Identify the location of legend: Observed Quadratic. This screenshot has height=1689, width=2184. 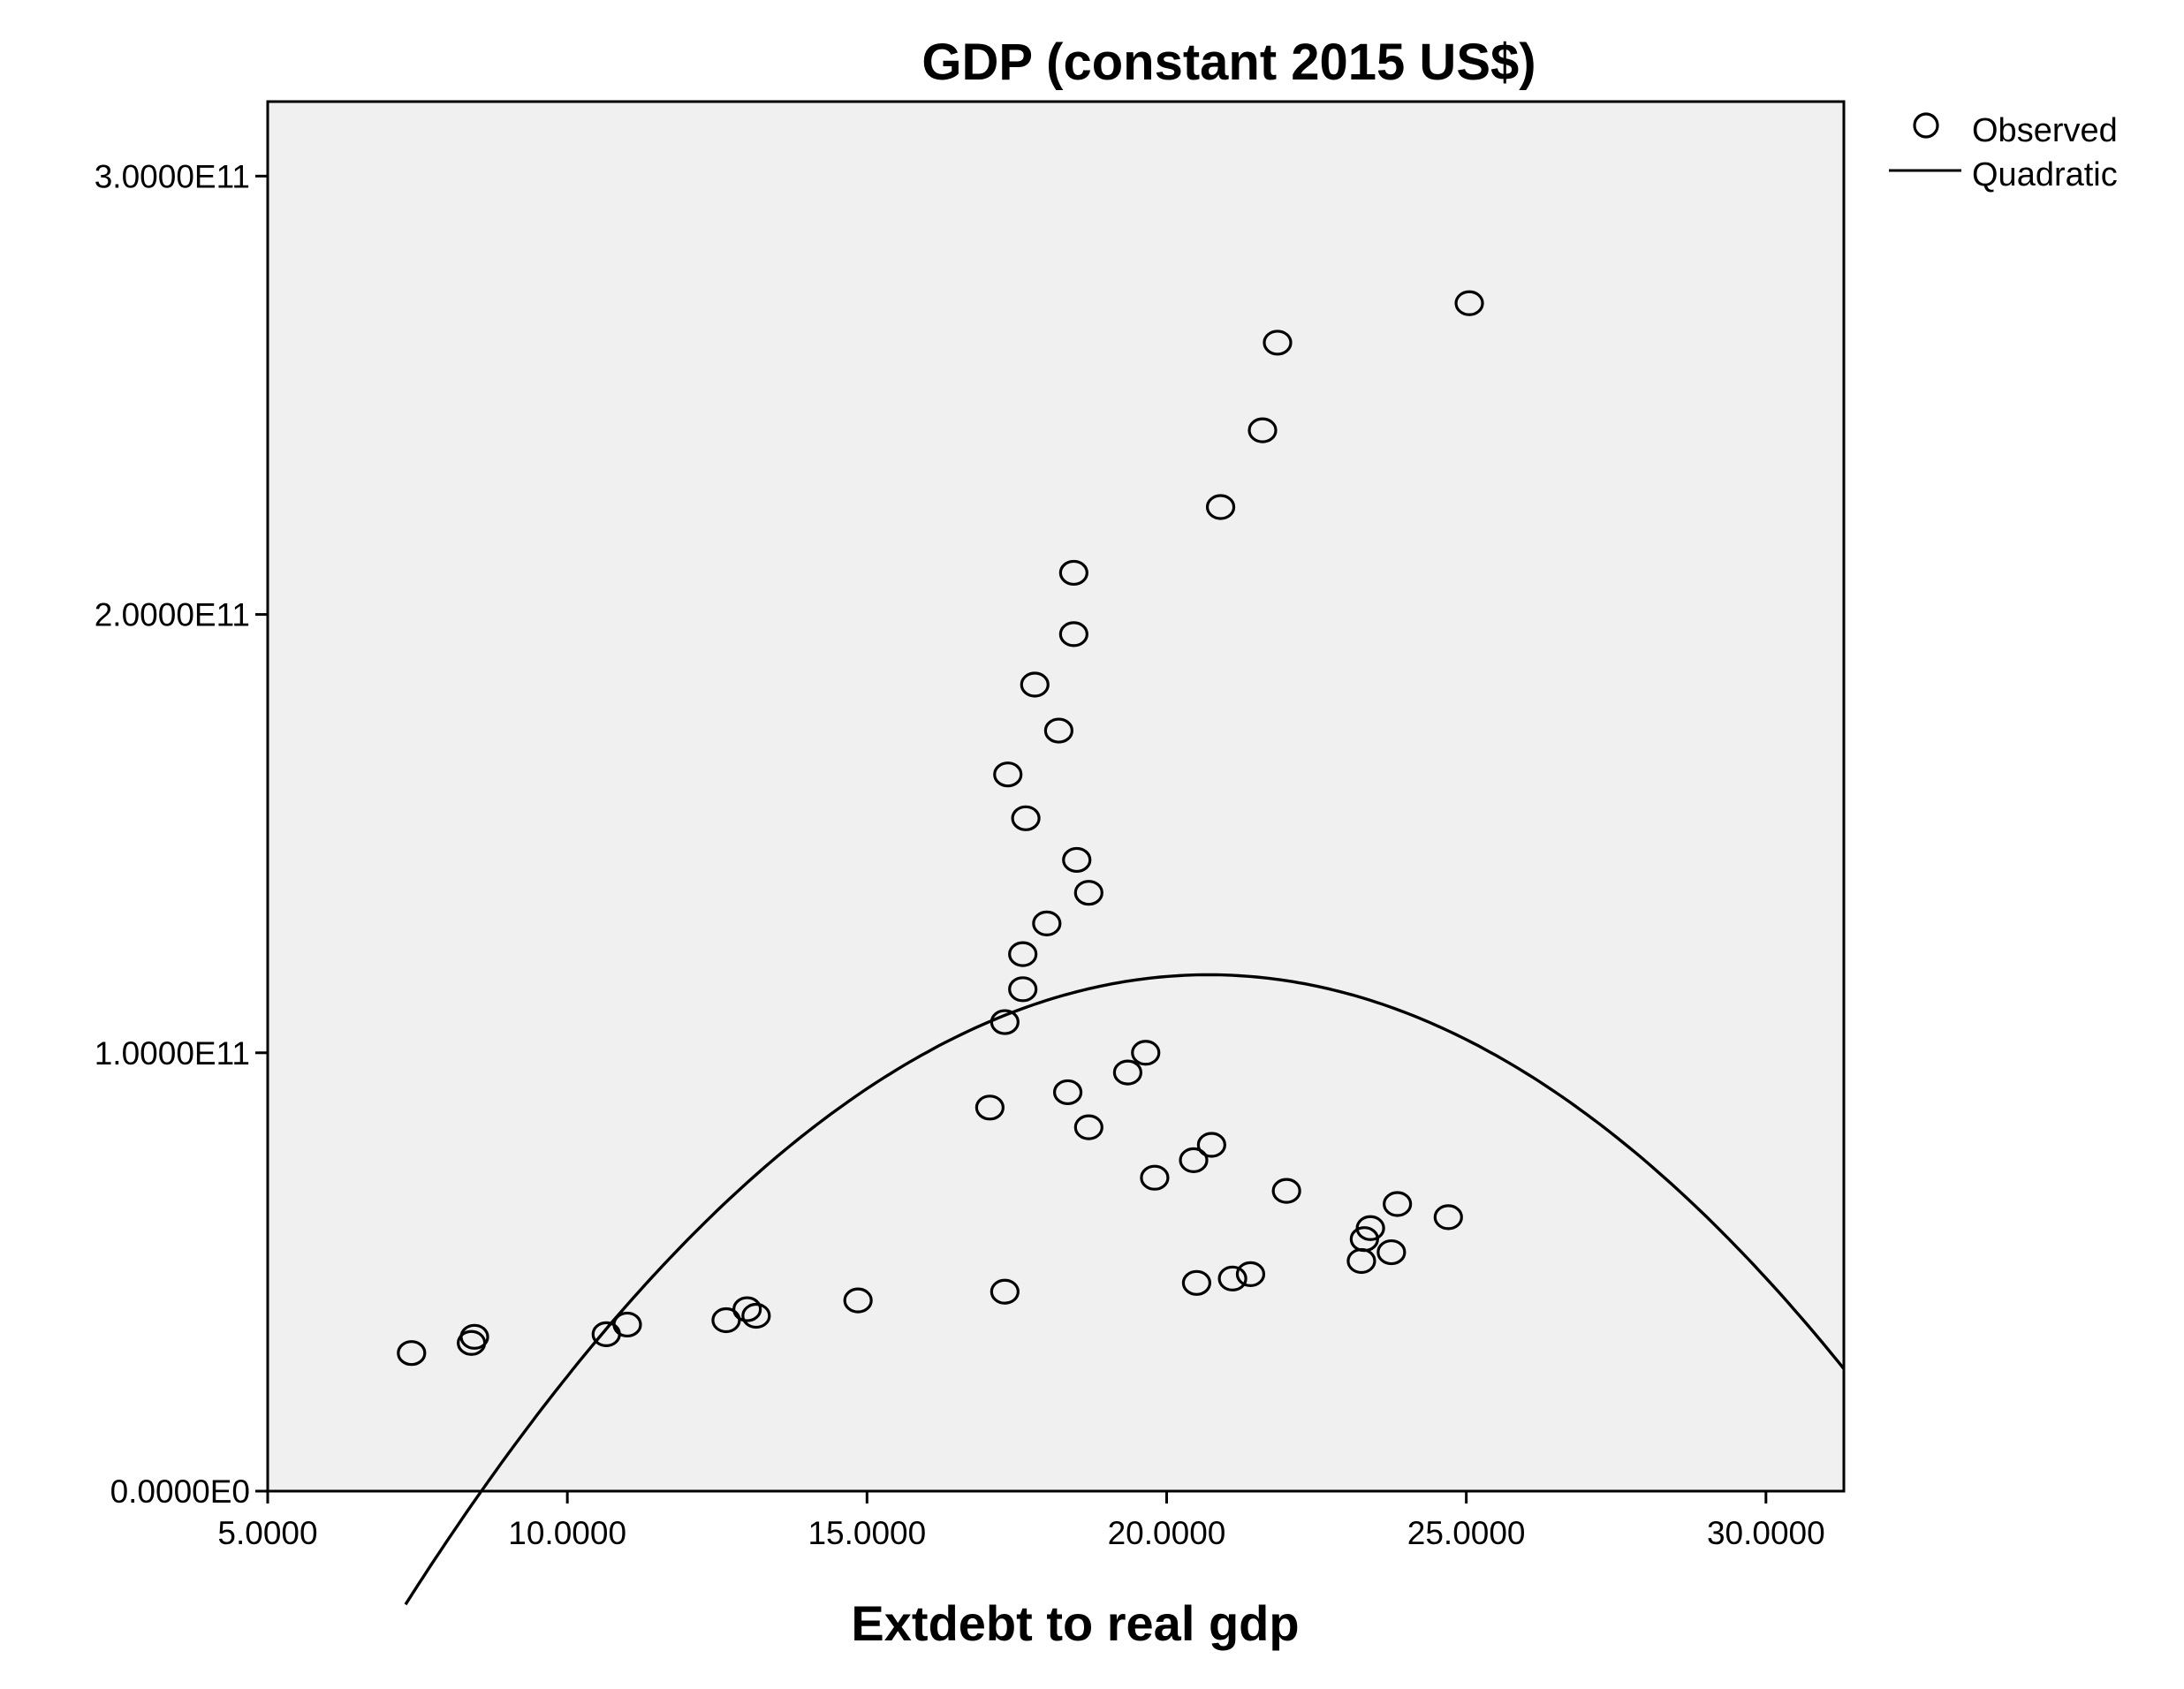
(2003, 153).